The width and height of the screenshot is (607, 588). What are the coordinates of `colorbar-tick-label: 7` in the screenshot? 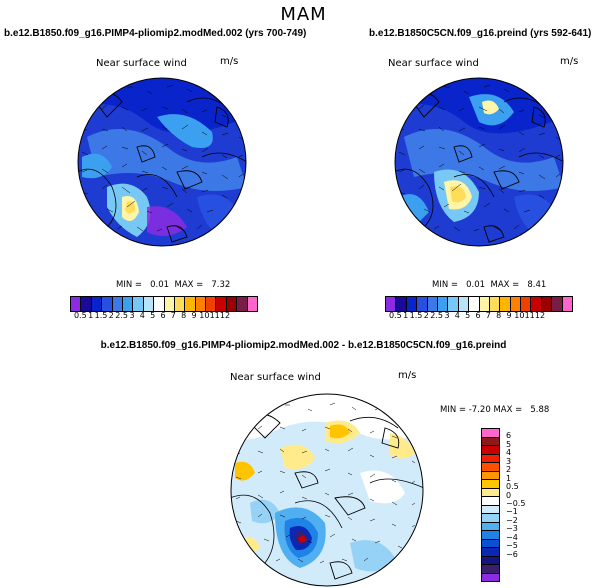 It's located at (488, 315).